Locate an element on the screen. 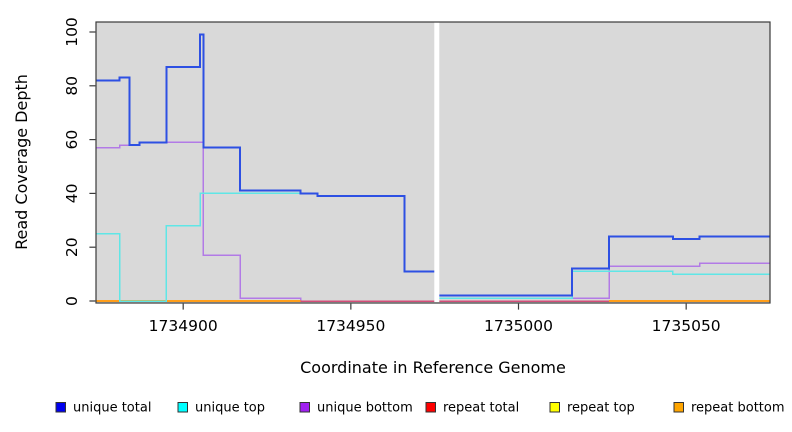 Image resolution: width=792 pixels, height=432 pixels. legend-swatch-unique-total is located at coordinates (60, 407).